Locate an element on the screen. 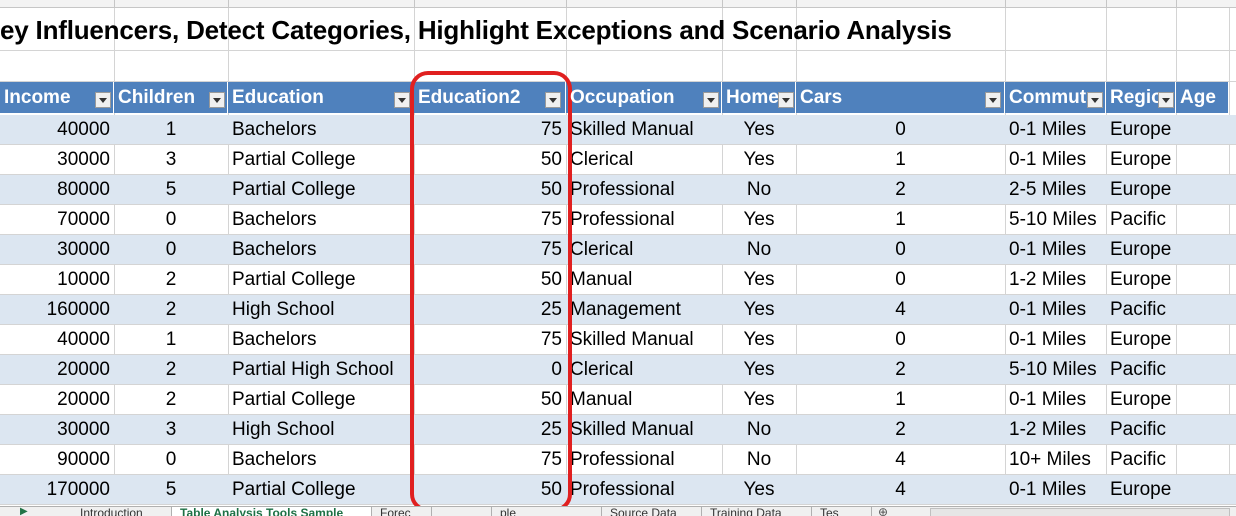 This screenshot has height=516, width=1236. header-income: Income is located at coordinates (57, 97).